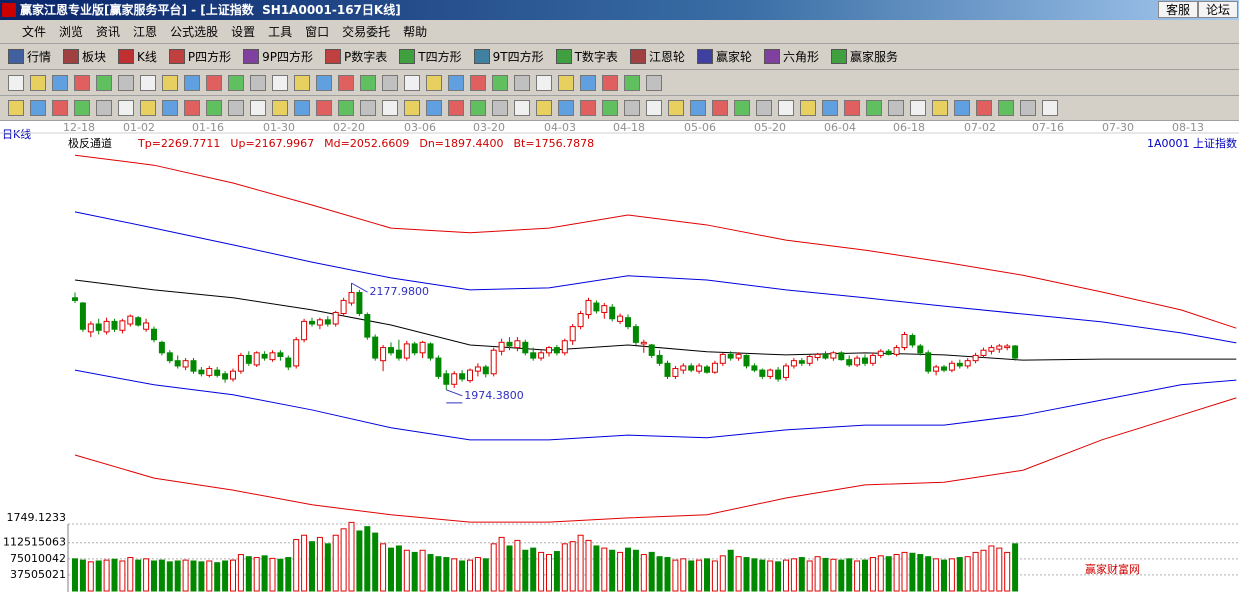 The width and height of the screenshot is (1239, 592). I want to click on menu-item: 帮助, so click(415, 32).